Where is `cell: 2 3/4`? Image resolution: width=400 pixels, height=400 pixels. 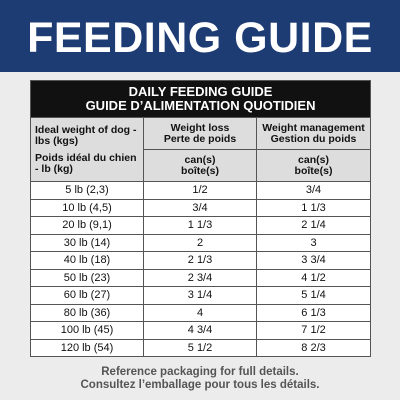
cell: 2 3/4 is located at coordinates (200, 277).